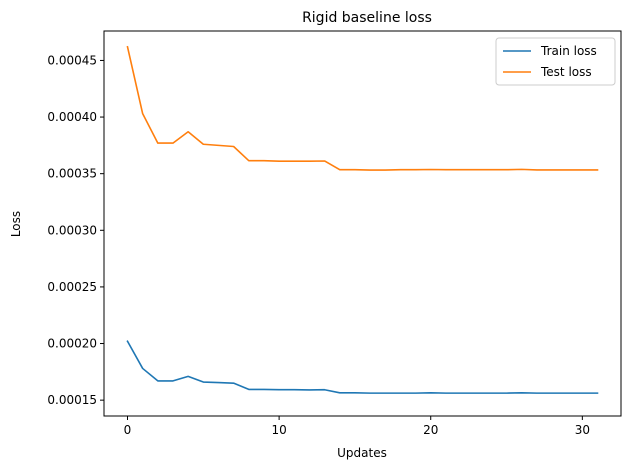 The width and height of the screenshot is (630, 470). Describe the element at coordinates (72, 60) in the screenshot. I see `y-tick-label: 0.00045` at that location.